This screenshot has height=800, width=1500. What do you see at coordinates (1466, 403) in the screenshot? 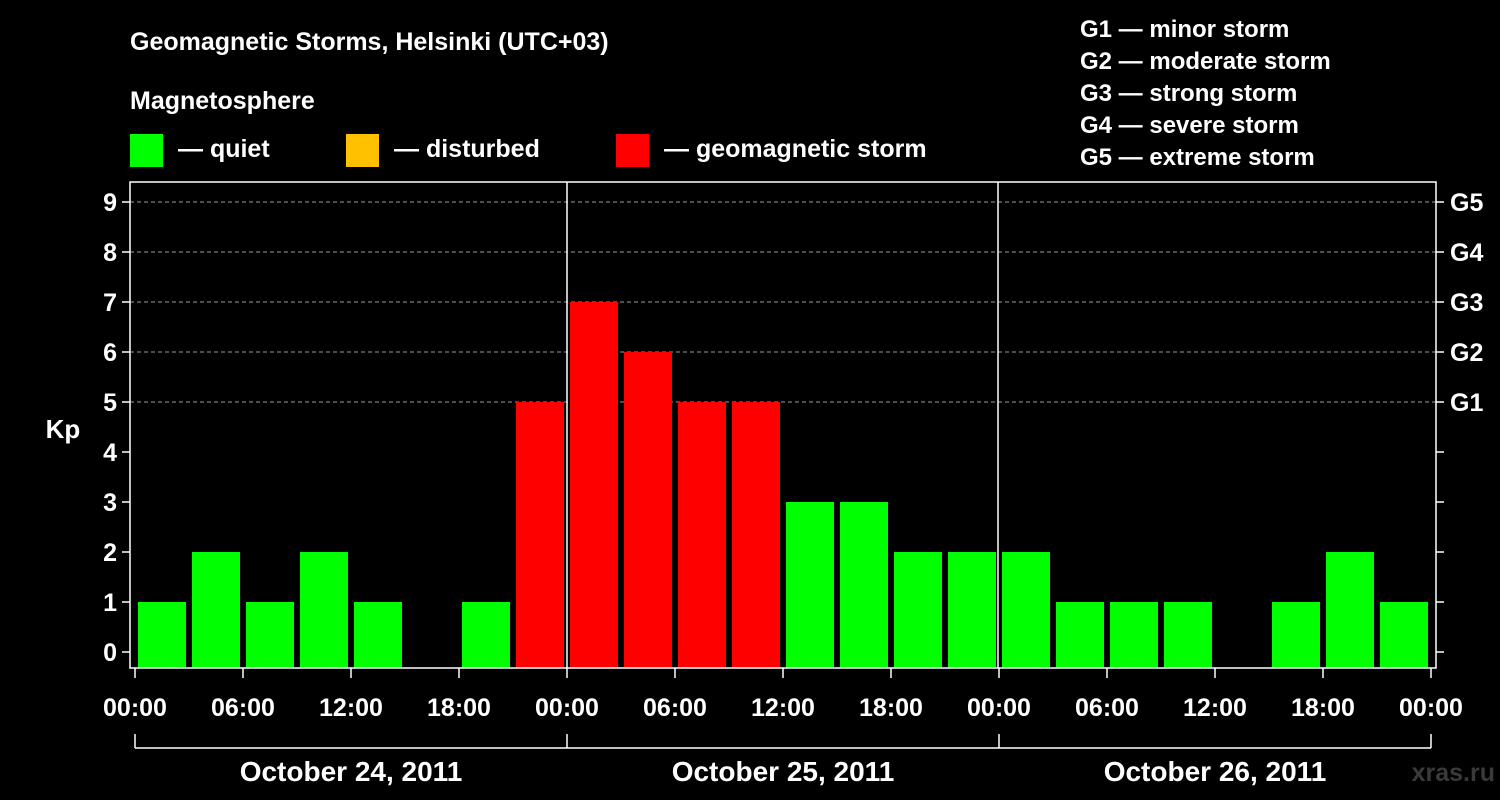
I see `right-tick-label: G1` at bounding box center [1466, 403].